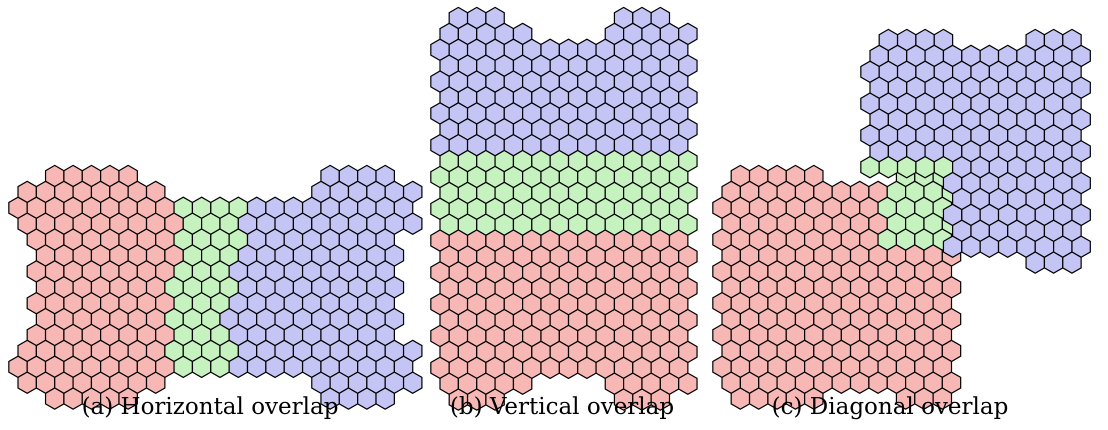 This screenshot has width=1108, height=430. I want to click on caption-vertical-overlap: (b) Vertical overlap, so click(562, 407).